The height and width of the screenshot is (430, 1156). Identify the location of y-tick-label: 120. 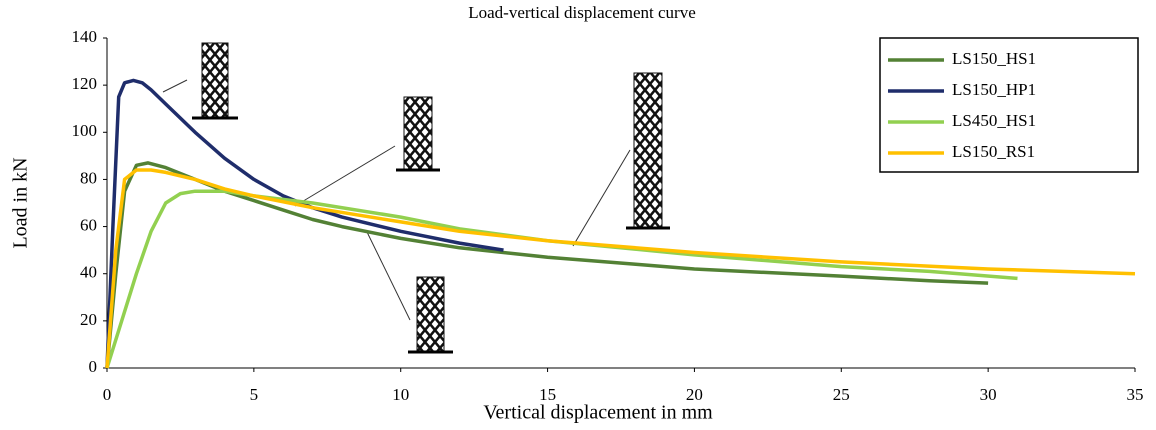
(85, 83).